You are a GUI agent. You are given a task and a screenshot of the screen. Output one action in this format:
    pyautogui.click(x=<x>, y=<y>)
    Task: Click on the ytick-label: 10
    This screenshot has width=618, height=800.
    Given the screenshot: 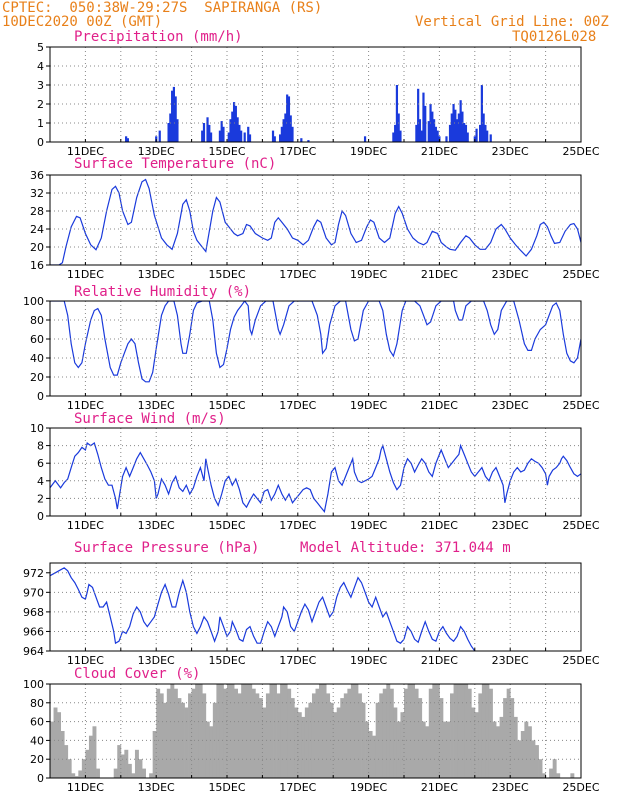 What is the action you would take?
    pyautogui.click(x=37, y=428)
    